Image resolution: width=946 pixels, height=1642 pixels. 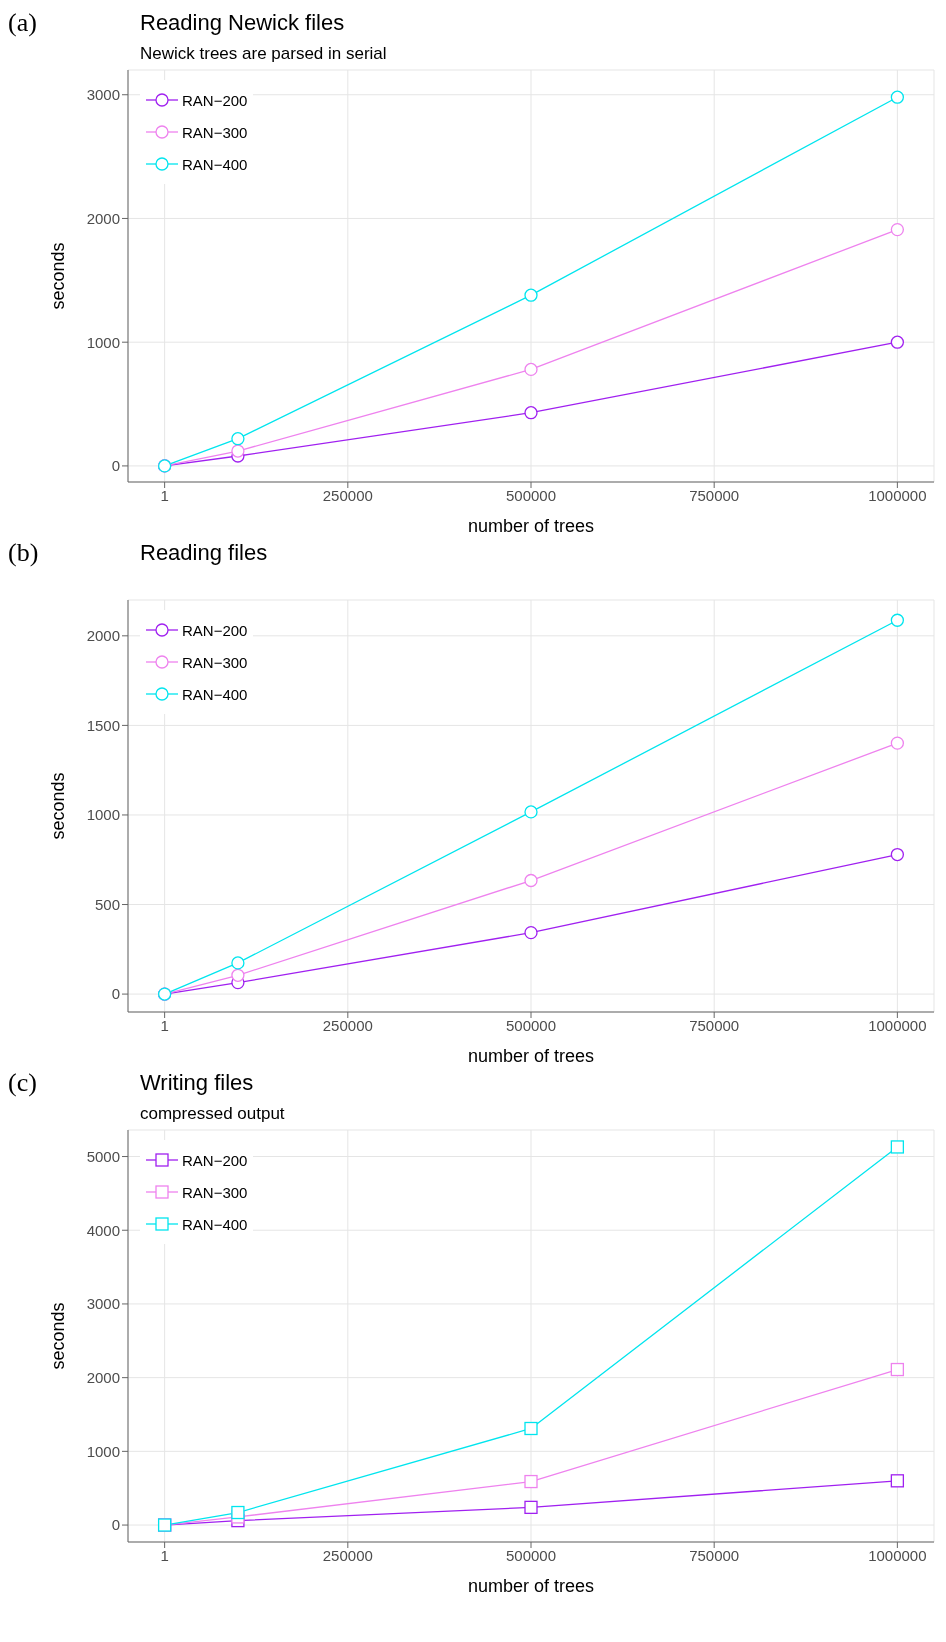 I want to click on y-tick-label: 4000, so click(x=103, y=1230).